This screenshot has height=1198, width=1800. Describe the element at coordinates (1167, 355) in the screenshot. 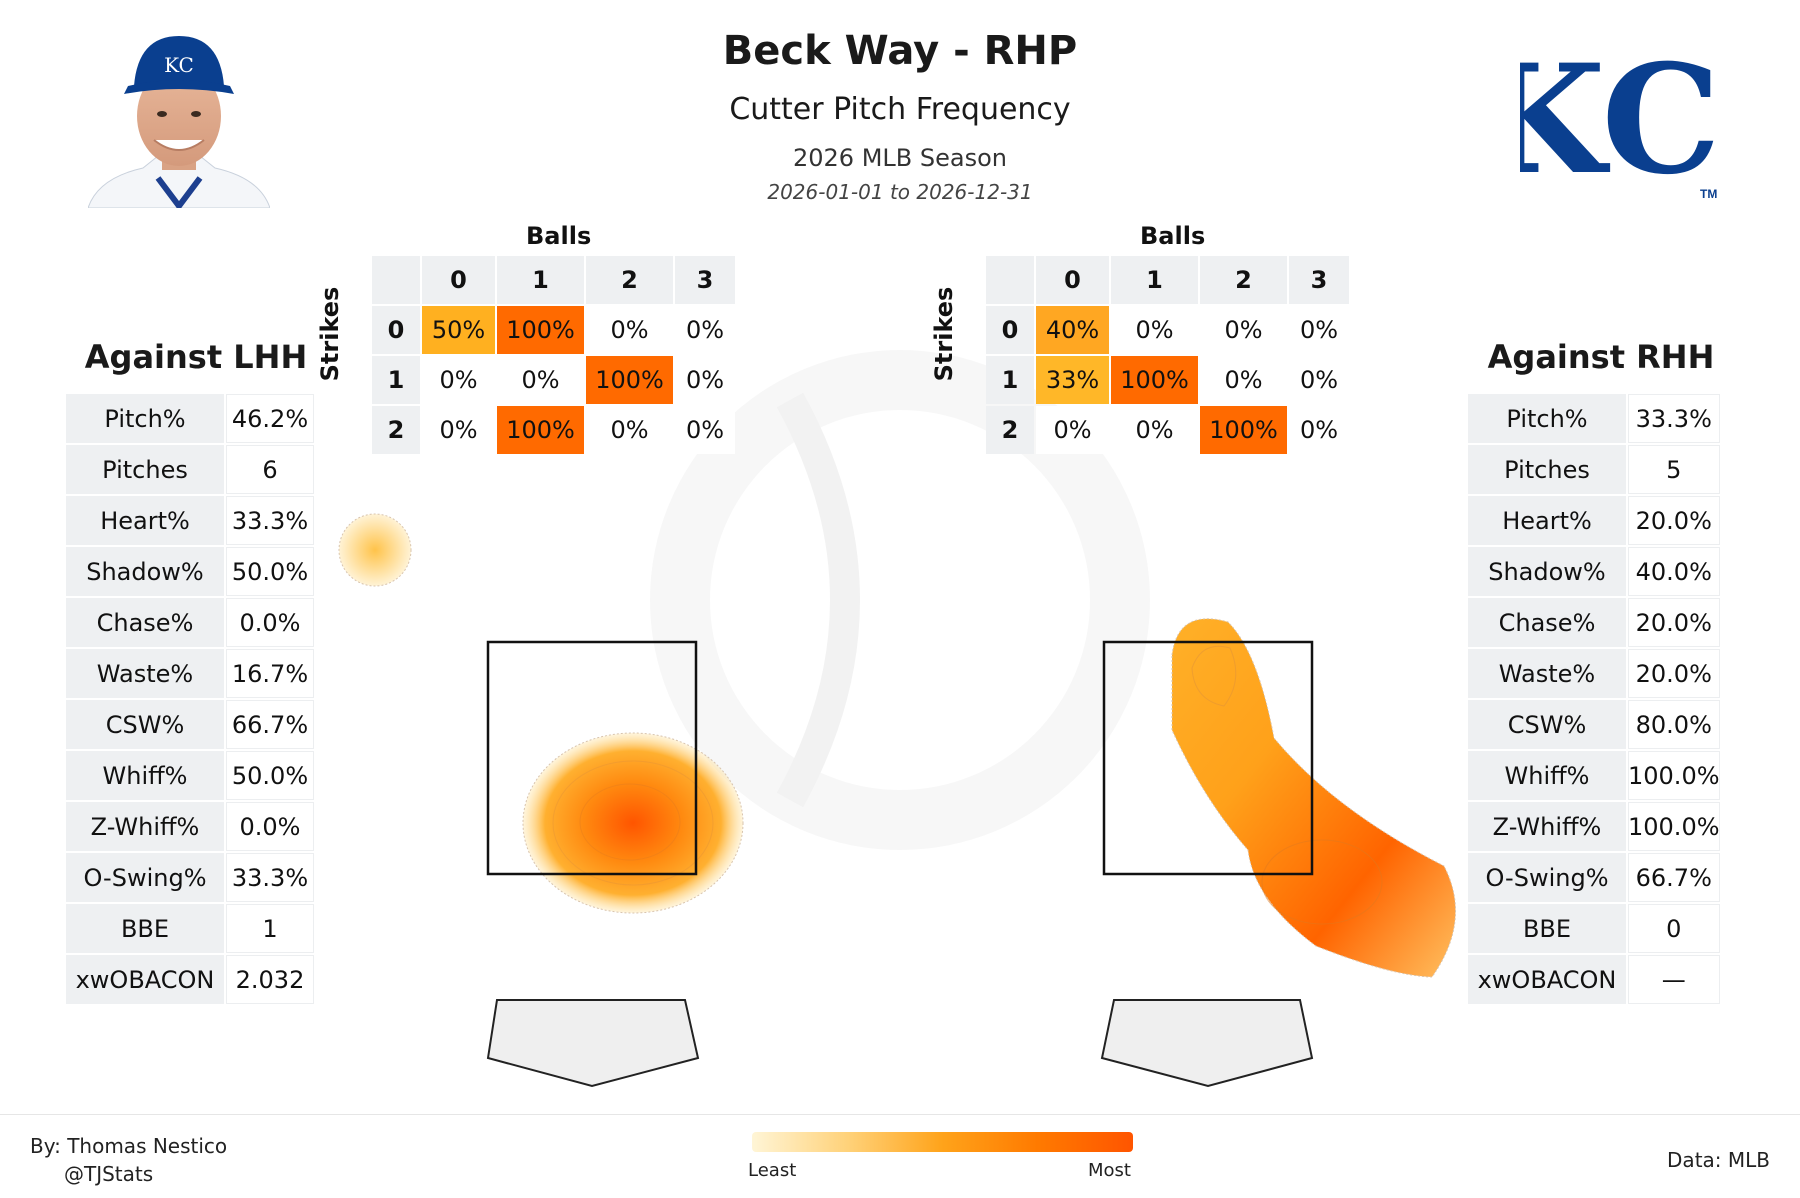

I see `rhh-count-grid: 0 1 2 3 0 40% 0% 0% 0% 1 33% 100% 0% 0% 2 0% 0% 100% 0%` at that location.